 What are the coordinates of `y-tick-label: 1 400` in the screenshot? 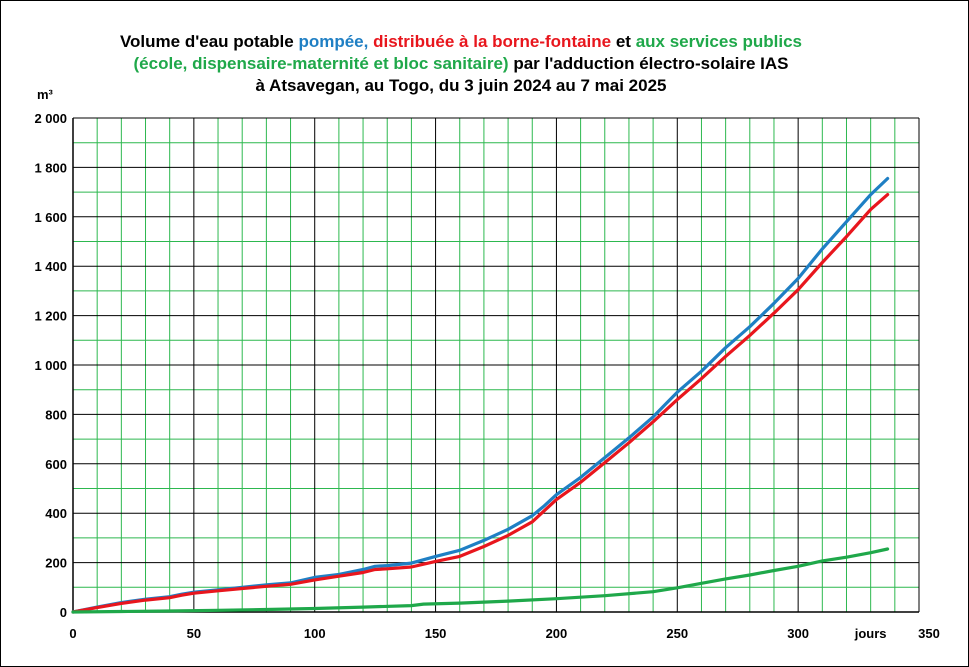 It's located at (50, 266).